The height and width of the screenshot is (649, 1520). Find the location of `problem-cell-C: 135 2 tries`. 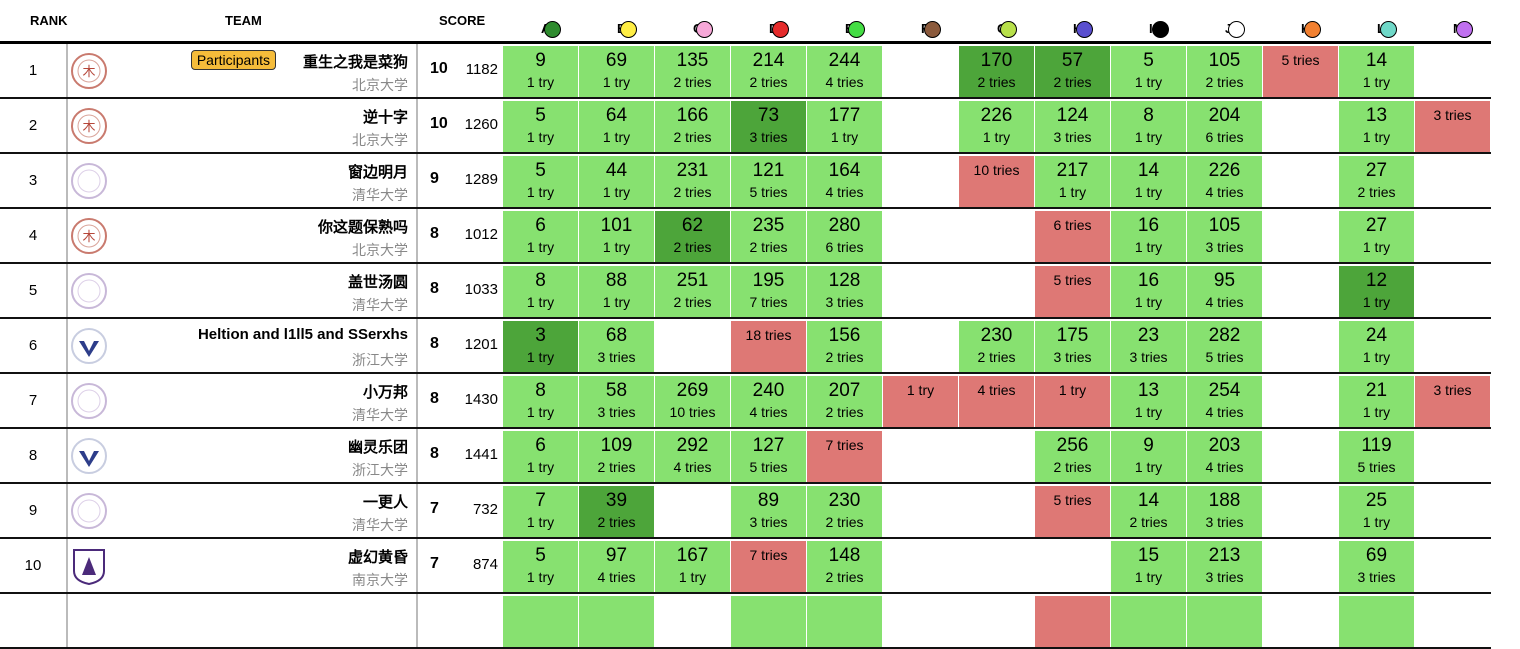

problem-cell-C: 135 2 tries is located at coordinates (692, 71).